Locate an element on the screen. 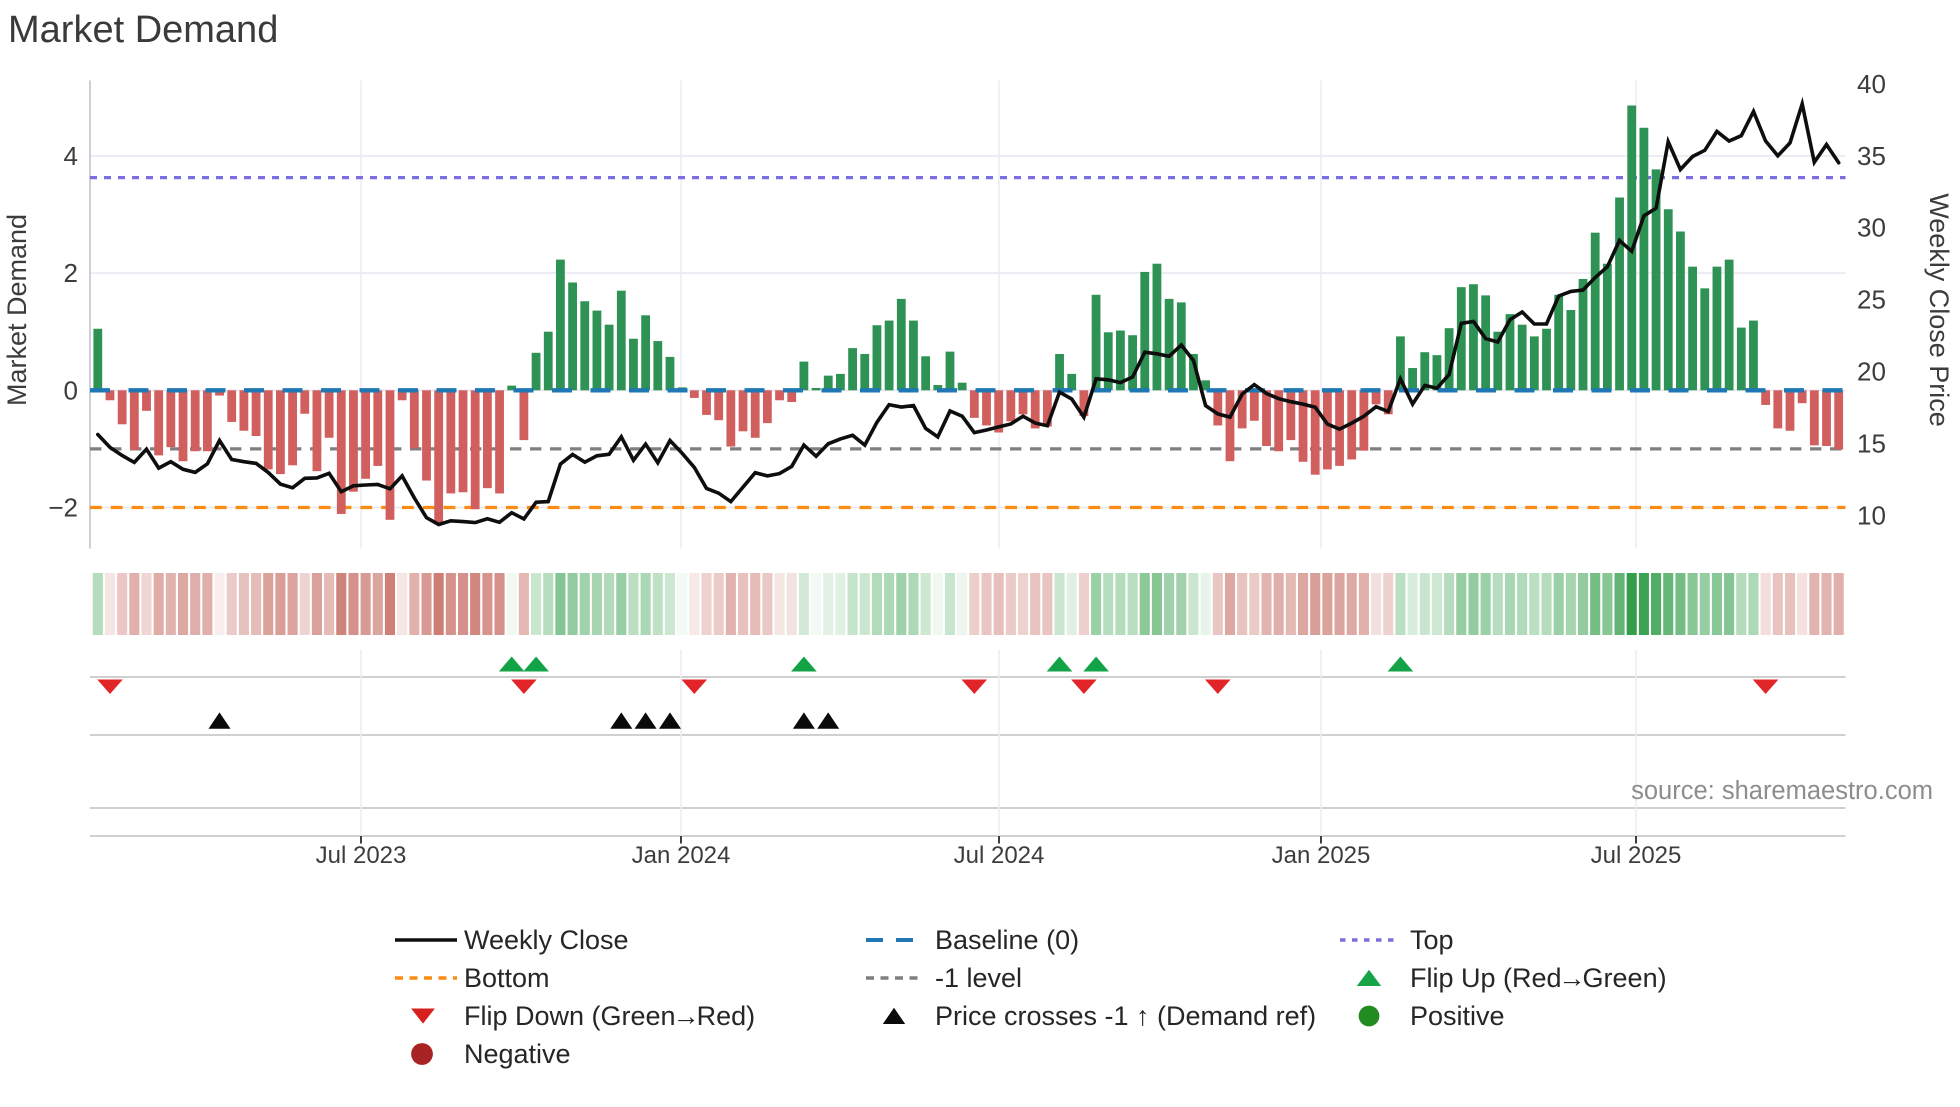 Image resolution: width=1960 pixels, height=1107 pixels. svg-text: Jan 2025 is located at coordinates (1321, 855).